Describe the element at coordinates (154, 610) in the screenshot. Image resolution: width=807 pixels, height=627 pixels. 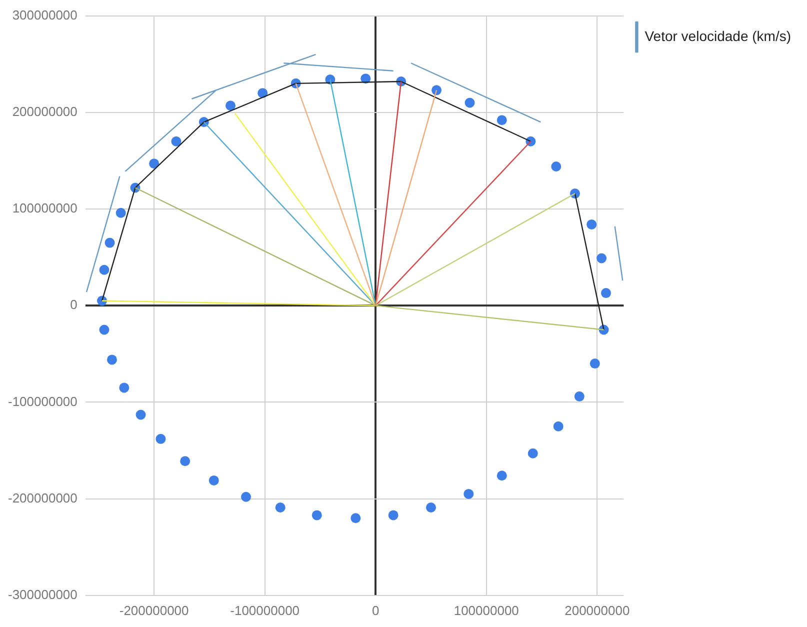
I see `x-tick-label: -200000000` at that location.